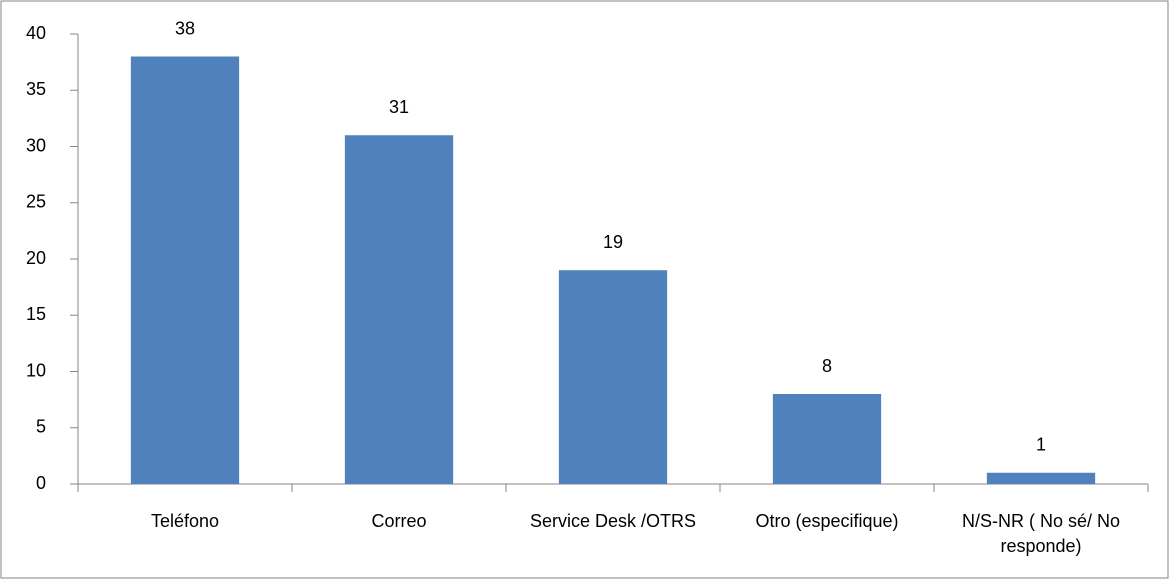 Image resolution: width=1170 pixels, height=580 pixels. Describe the element at coordinates (1041, 533) in the screenshot. I see `x-tick-label: N/S-NR ( No sé/ No responde)` at that location.